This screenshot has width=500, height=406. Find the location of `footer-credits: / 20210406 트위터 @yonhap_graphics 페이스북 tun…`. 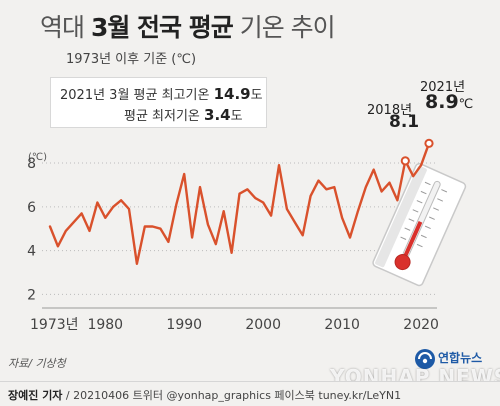

footer-credits: / 20210406 트위터 @yonhap_graphics 페이스북 tun… is located at coordinates (232, 395).